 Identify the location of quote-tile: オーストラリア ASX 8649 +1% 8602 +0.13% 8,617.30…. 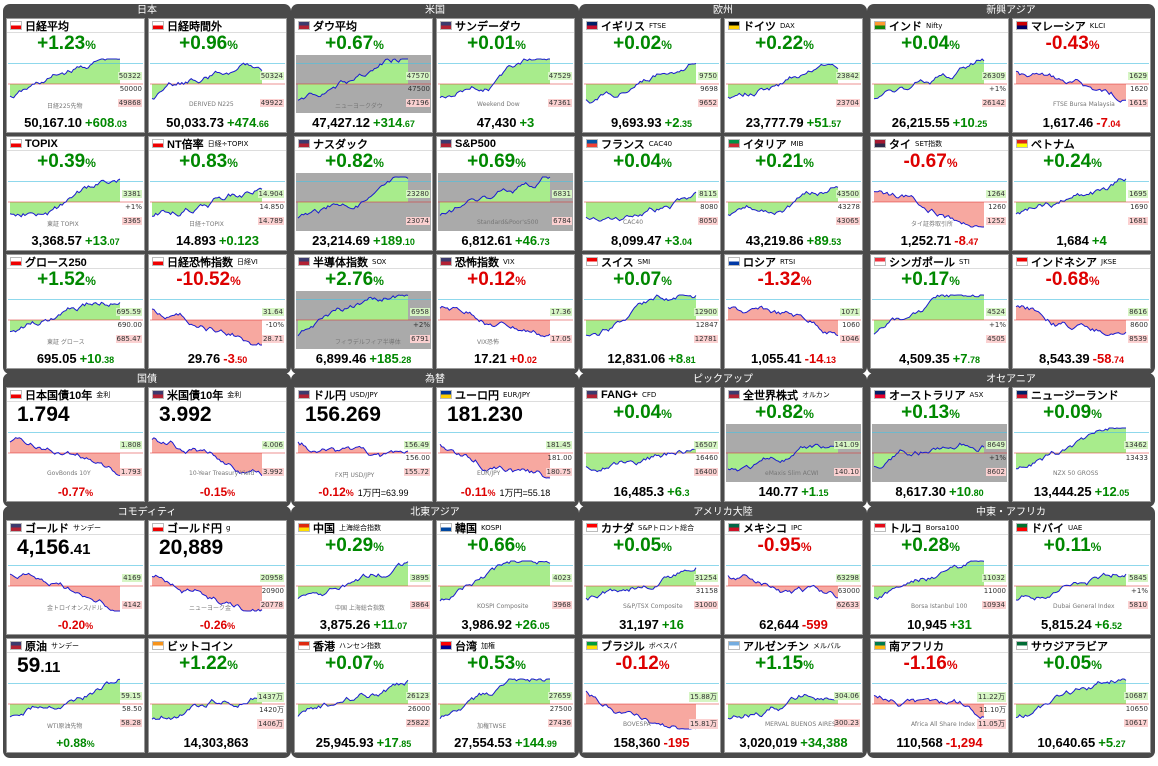
(939, 444).